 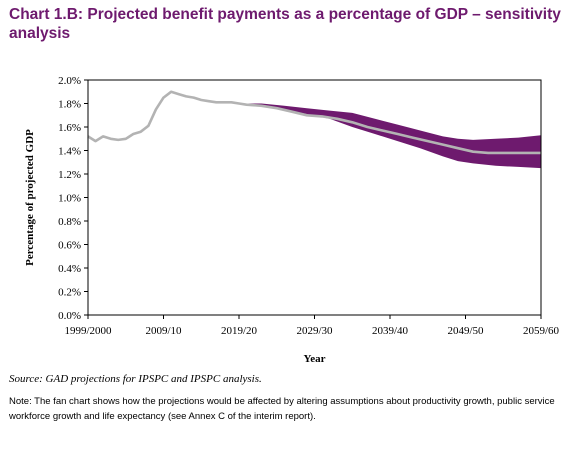 I want to click on fan-band, so click(x=390, y=136).